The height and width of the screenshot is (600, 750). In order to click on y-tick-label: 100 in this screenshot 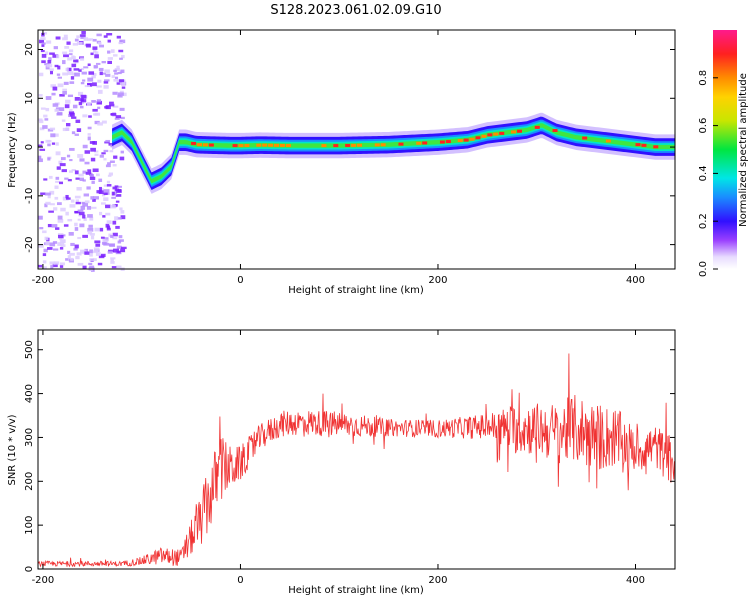, I will do `click(29, 525)`.